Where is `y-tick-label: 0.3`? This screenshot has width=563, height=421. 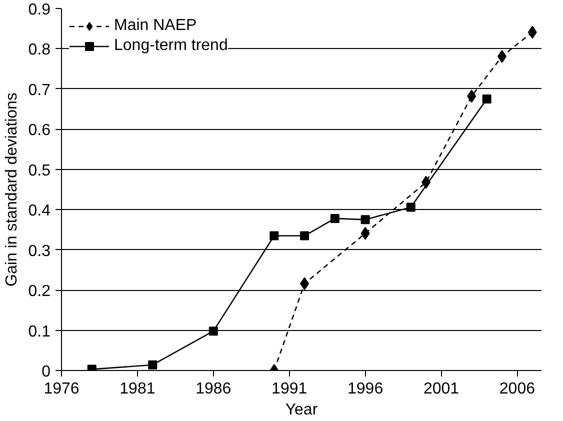
y-tick-label: 0.3 is located at coordinates (39, 251).